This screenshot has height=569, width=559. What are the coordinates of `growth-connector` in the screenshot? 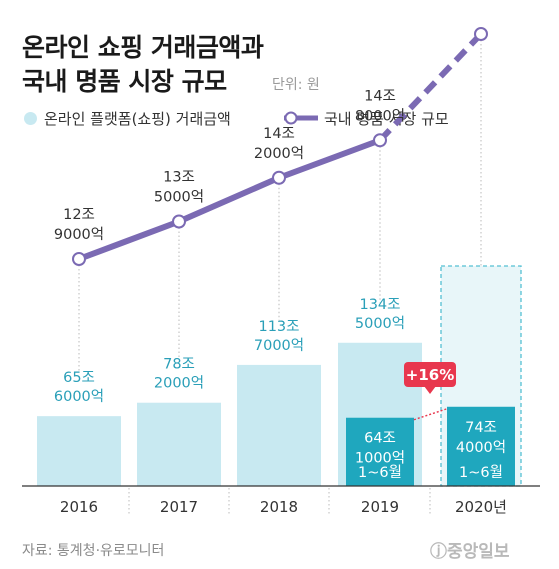 It's located at (430, 414).